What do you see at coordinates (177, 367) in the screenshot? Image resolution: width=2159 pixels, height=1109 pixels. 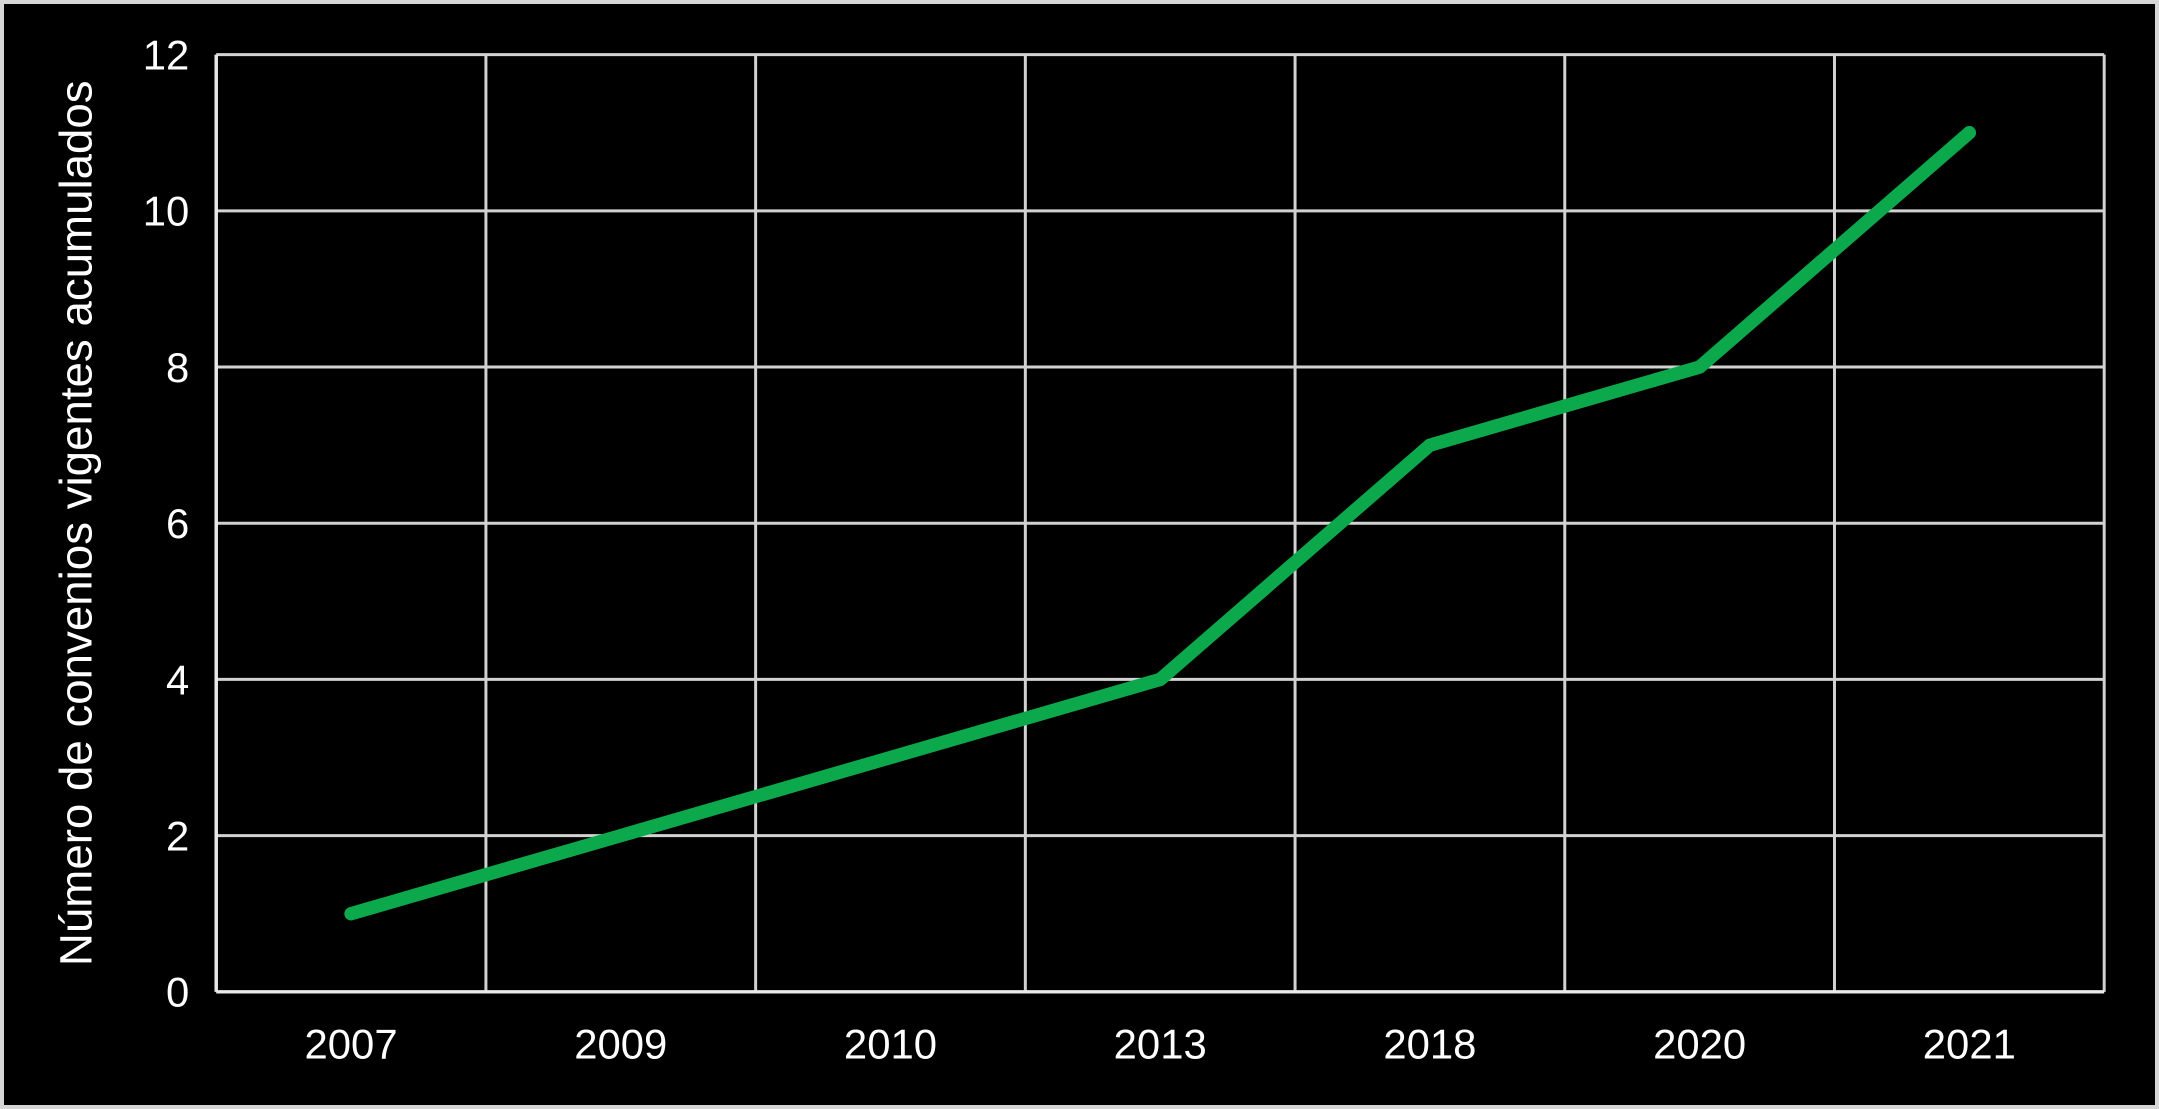 I see `y-tick-label: 8` at bounding box center [177, 367].